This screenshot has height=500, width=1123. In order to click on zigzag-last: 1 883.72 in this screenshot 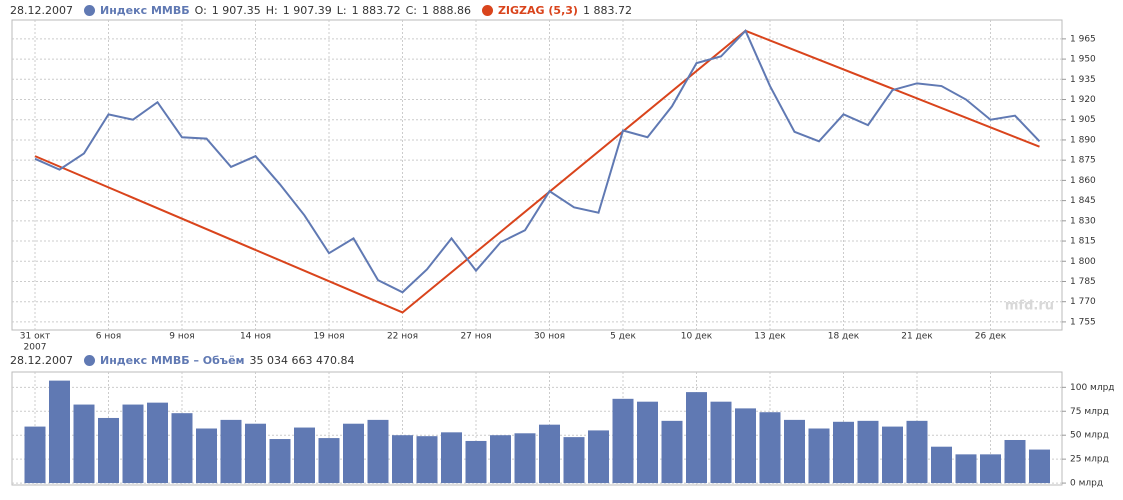, I will do `click(607, 10)`.